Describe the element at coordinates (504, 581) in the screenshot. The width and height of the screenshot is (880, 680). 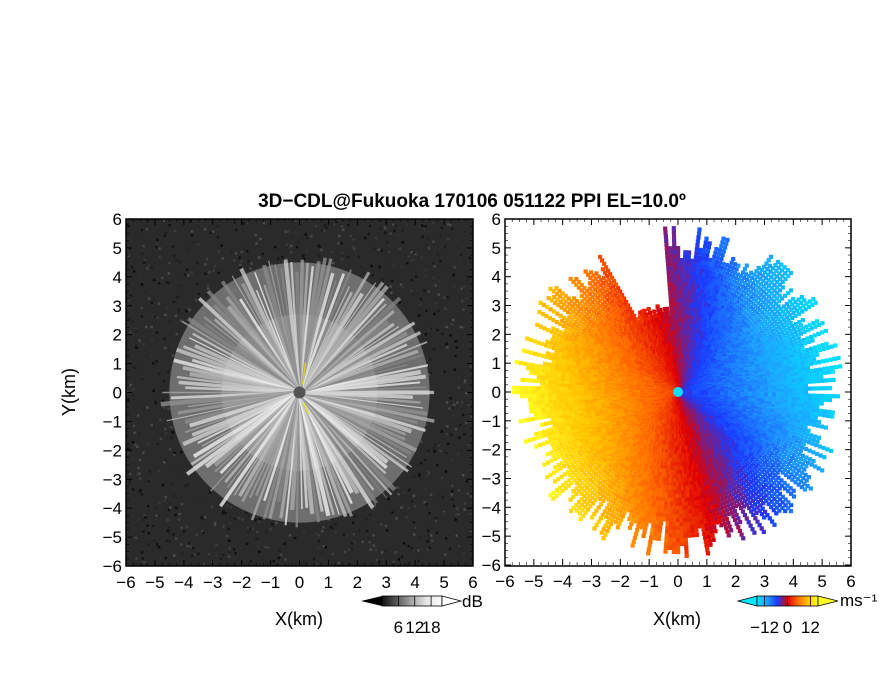
I see `velocity-xtick-label: −6` at that location.